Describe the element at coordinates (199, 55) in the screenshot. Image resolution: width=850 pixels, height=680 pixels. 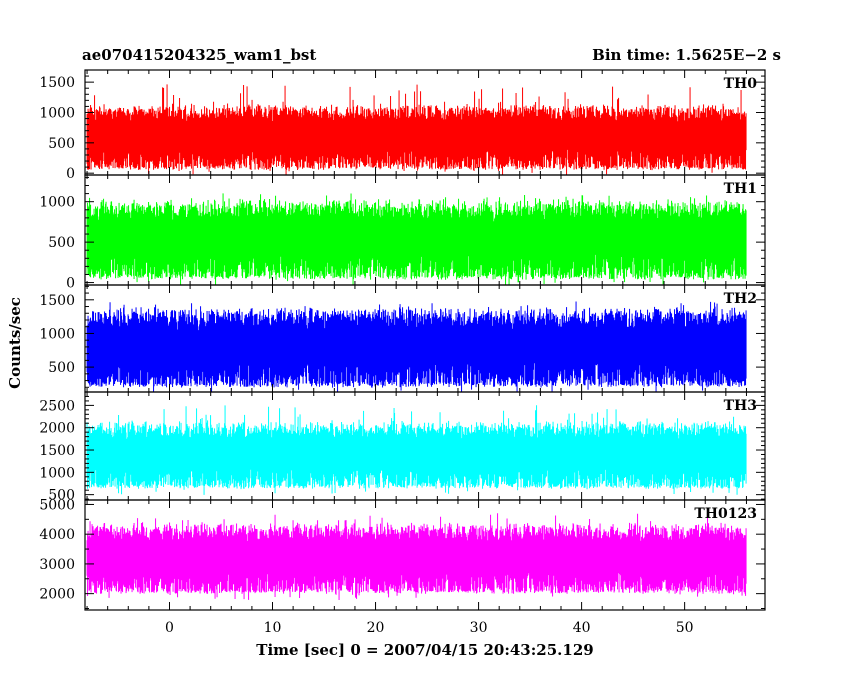
I see `chart-title: ae070415204325_wam1_bst` at that location.